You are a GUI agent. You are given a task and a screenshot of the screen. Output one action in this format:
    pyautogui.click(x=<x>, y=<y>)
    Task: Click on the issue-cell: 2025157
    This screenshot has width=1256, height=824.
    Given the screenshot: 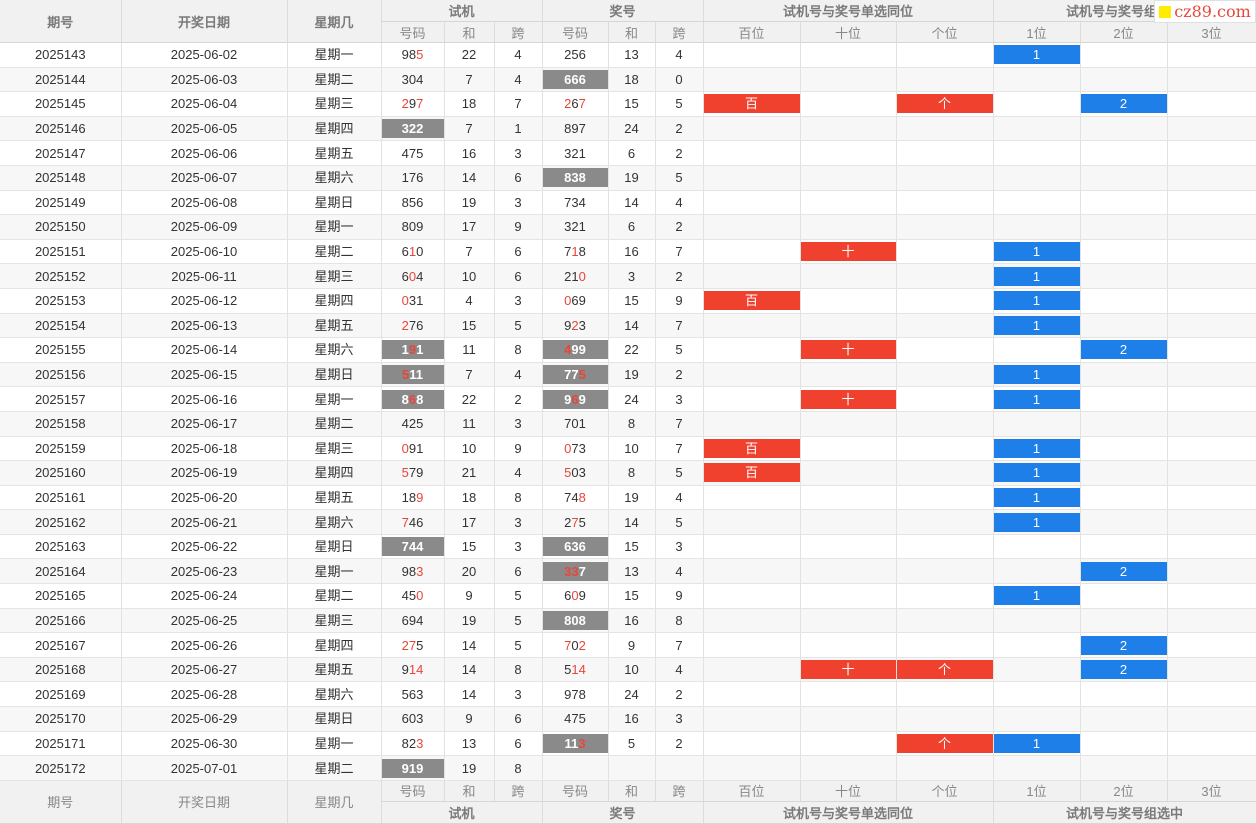 What is the action you would take?
    pyautogui.click(x=60, y=399)
    